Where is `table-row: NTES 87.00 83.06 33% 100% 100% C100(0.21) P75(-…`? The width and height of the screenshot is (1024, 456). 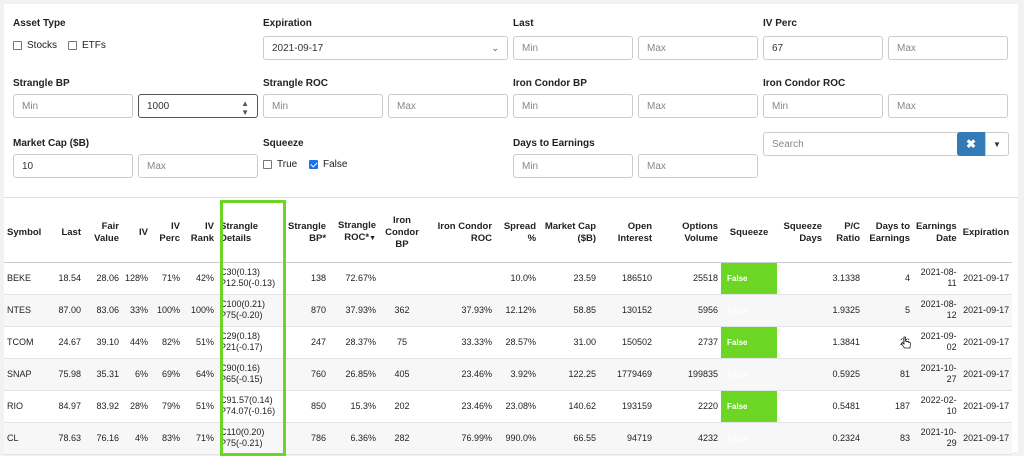 table-row: NTES 87.00 83.06 33% 100% 100% C100(0.21) P75(-… is located at coordinates (508, 310).